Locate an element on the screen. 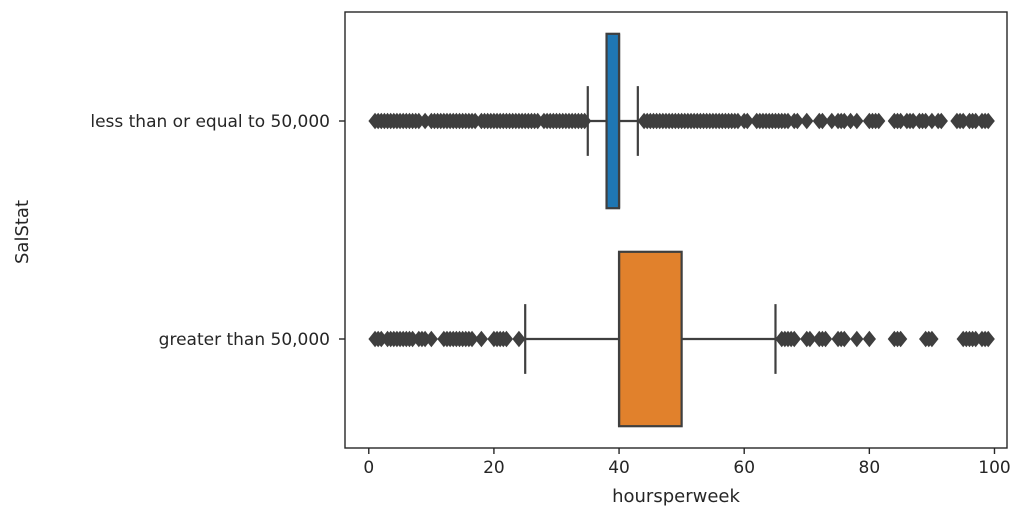  x-tick-label: 0 is located at coordinates (368, 468).